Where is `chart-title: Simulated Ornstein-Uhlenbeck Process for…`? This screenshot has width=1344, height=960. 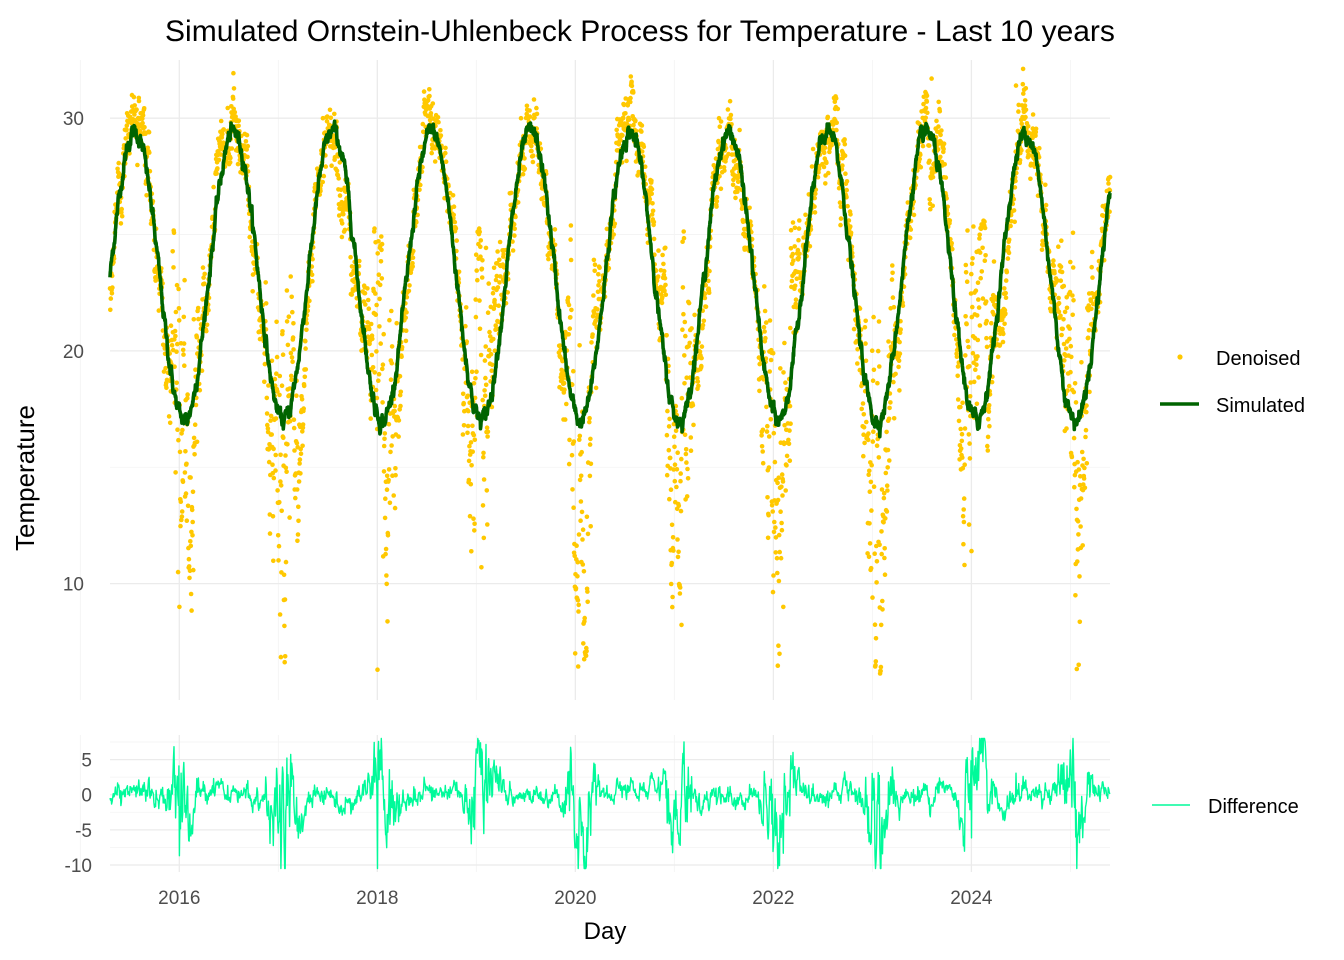
chart-title: Simulated Ornstein-Uhlenbeck Process for… is located at coordinates (640, 31).